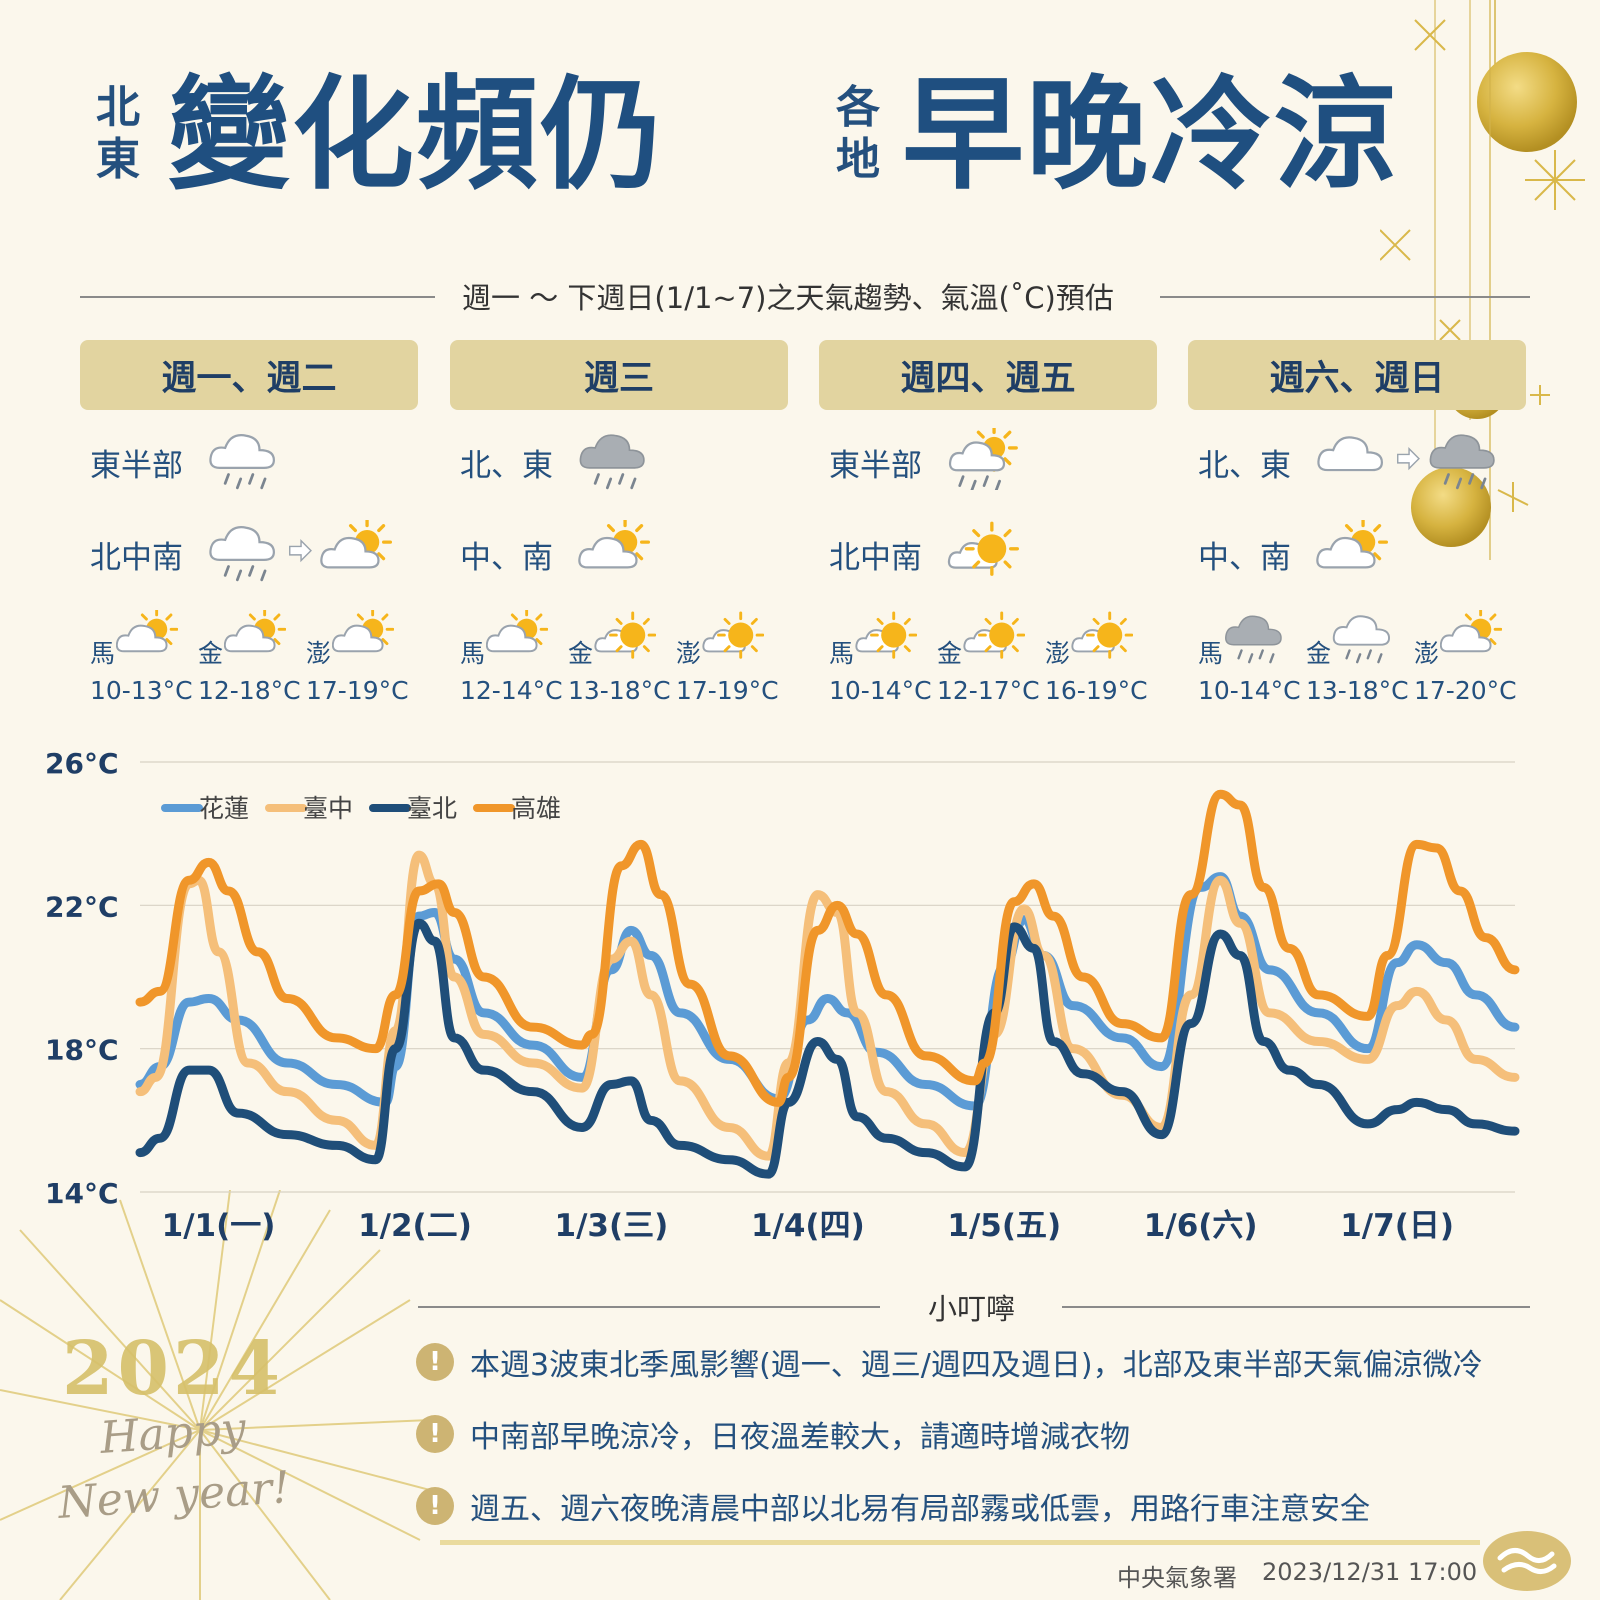 The height and width of the screenshot is (1600, 1600). What do you see at coordinates (118, 133) in the screenshot?
I see `title-left-small: 北東` at bounding box center [118, 133].